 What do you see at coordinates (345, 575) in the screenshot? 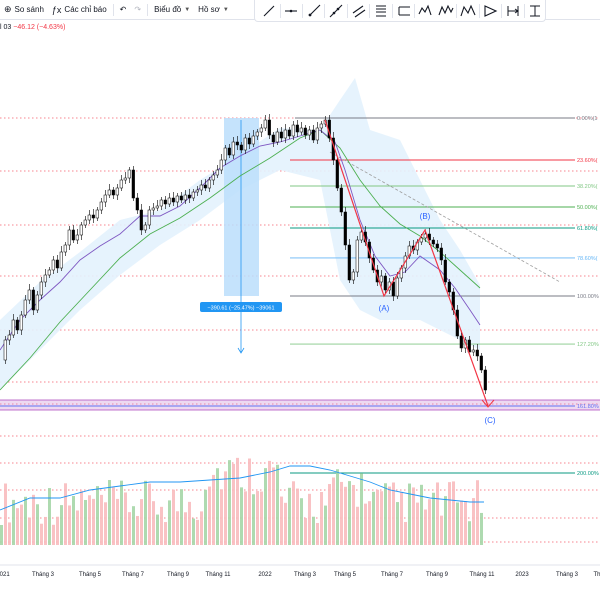
I see `time-axis-label: Tháng 5` at bounding box center [345, 575].